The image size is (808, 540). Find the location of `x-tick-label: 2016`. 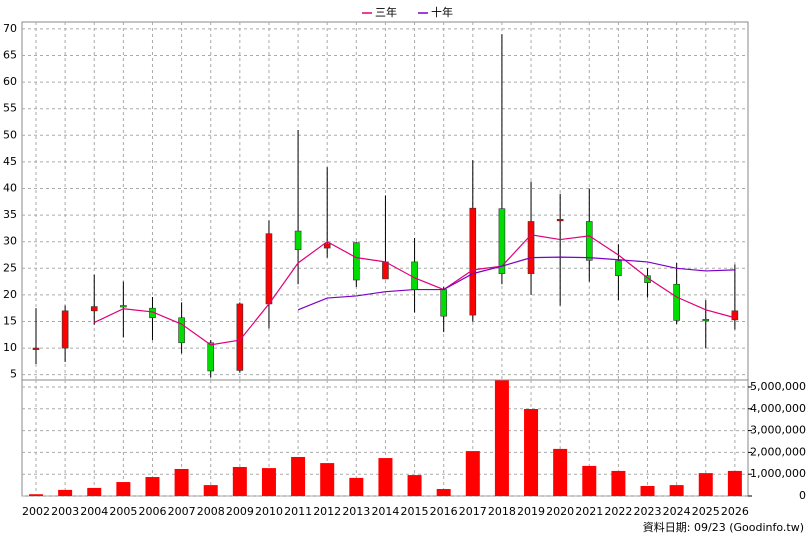

x-tick-label: 2016 is located at coordinates (444, 511).